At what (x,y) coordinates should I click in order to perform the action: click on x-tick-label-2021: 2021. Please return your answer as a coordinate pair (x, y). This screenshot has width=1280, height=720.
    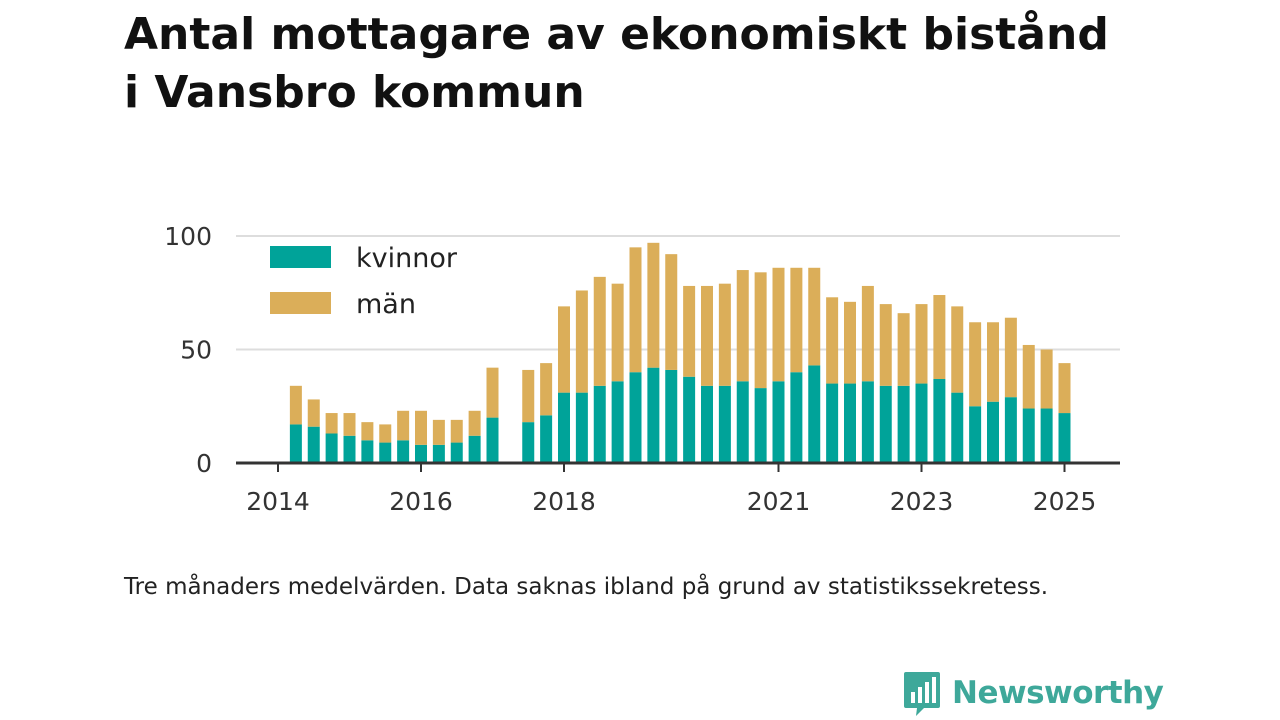
    Looking at the image, I should click on (779, 501).